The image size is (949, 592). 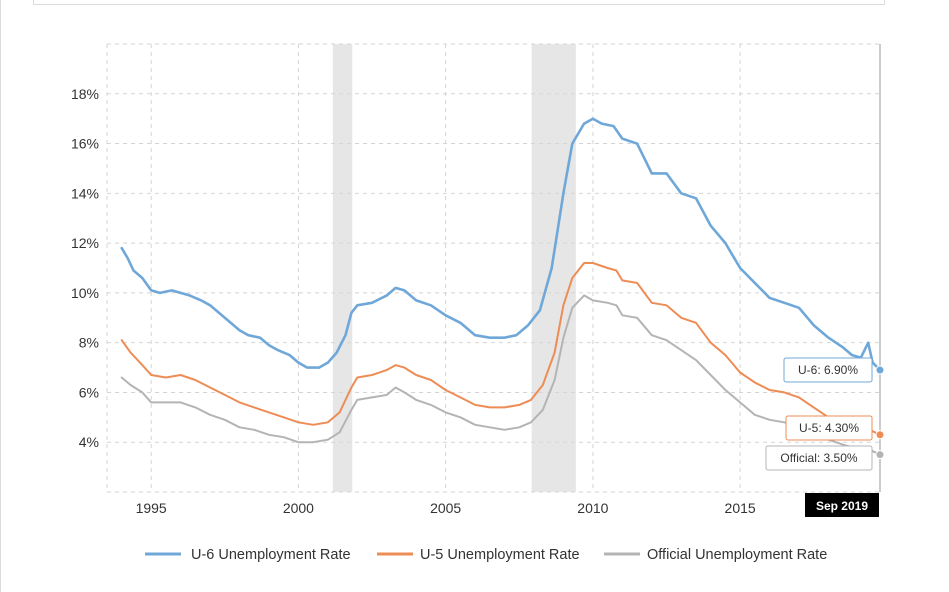 I want to click on legend-label: U-5 Unemployment Rate, so click(x=500, y=555).